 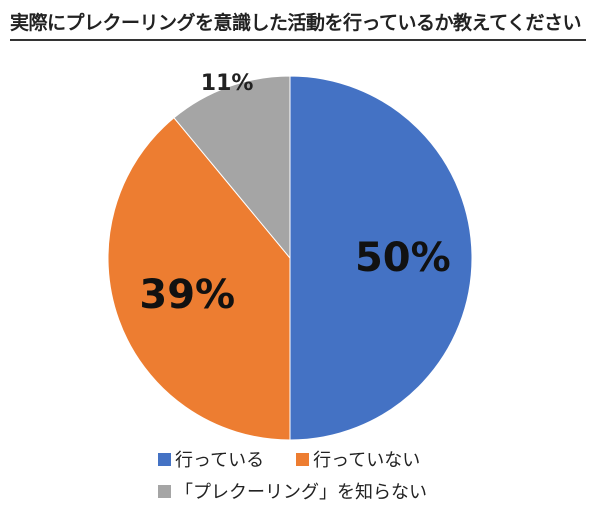 What do you see at coordinates (296, 23) in the screenshot?
I see `chart-title: 実際にプレクーリングを意識した活動を行っているか教えてください` at bounding box center [296, 23].